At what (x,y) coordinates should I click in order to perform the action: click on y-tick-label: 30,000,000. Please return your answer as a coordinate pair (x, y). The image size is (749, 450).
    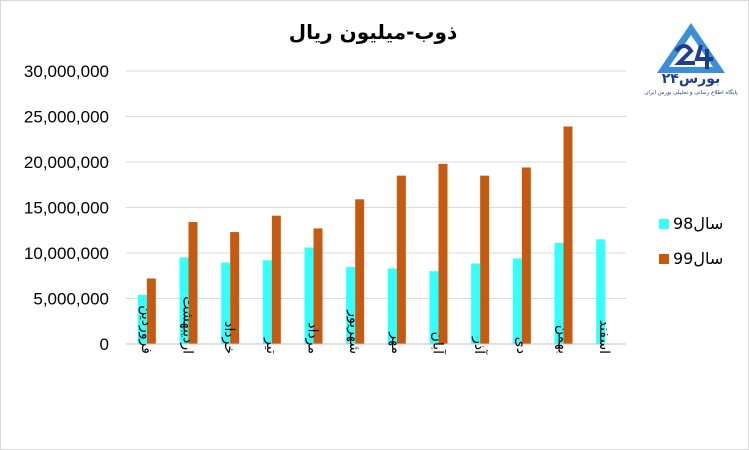
    Looking at the image, I should click on (66, 71).